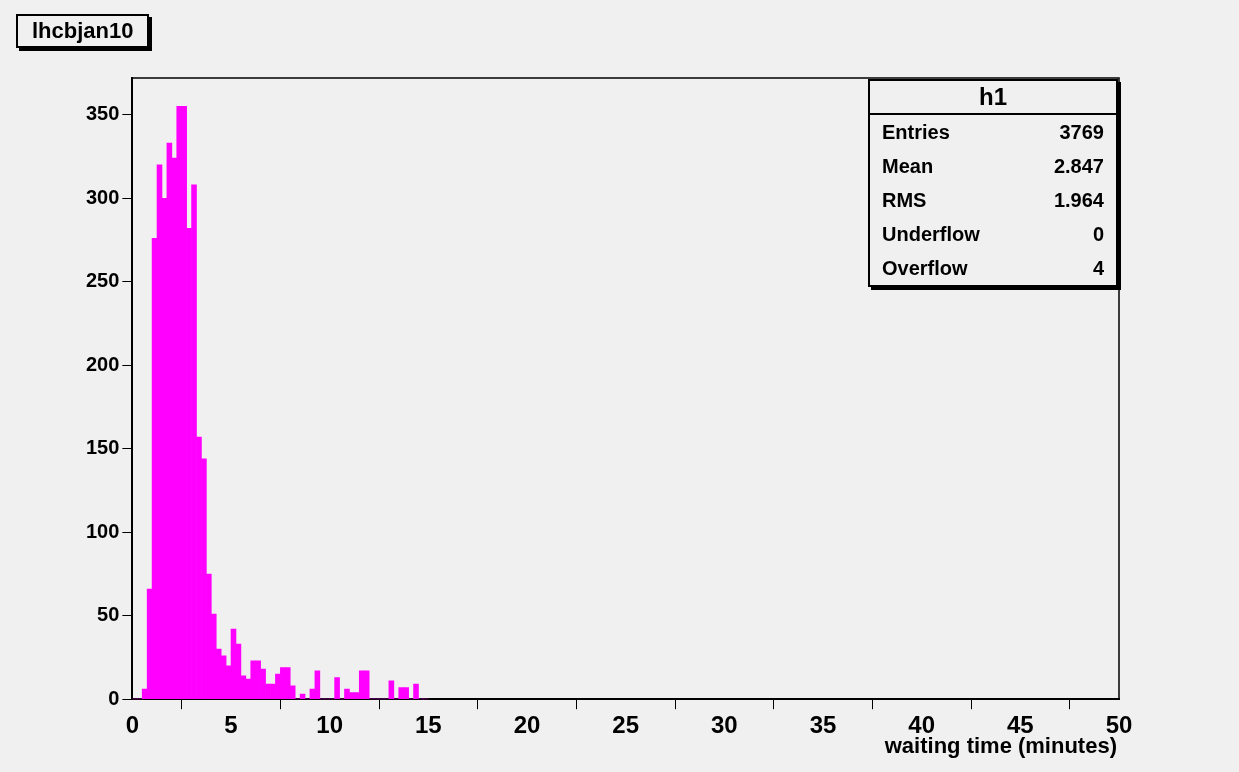 Image resolution: width=1239 pixels, height=772 pixels. I want to click on x-tick-label: 30, so click(724, 725).